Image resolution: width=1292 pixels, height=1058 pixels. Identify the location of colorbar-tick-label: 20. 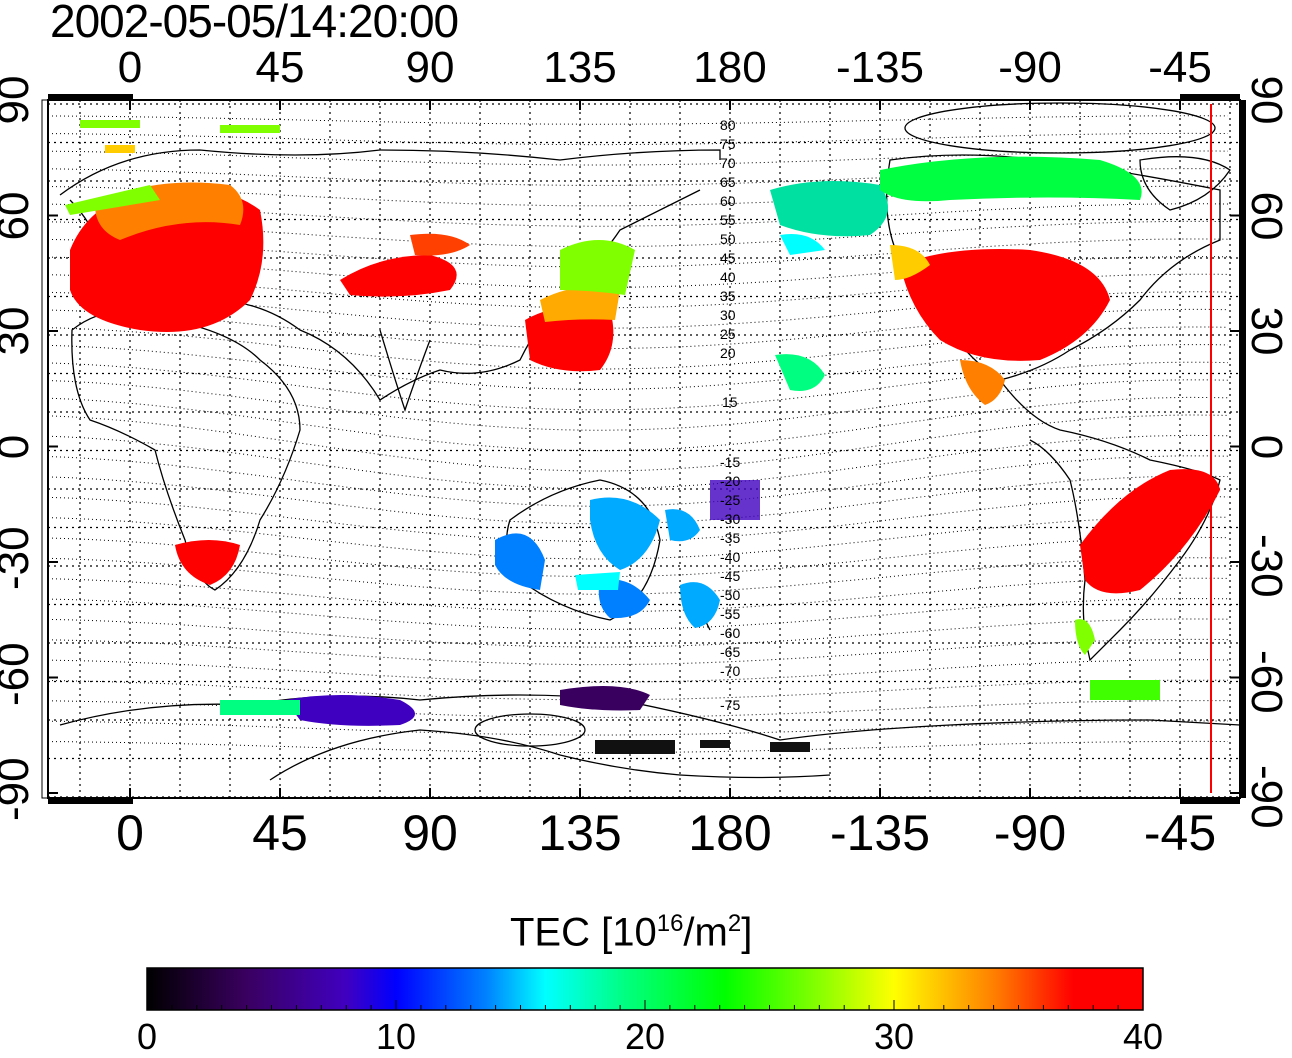
(645, 1036).